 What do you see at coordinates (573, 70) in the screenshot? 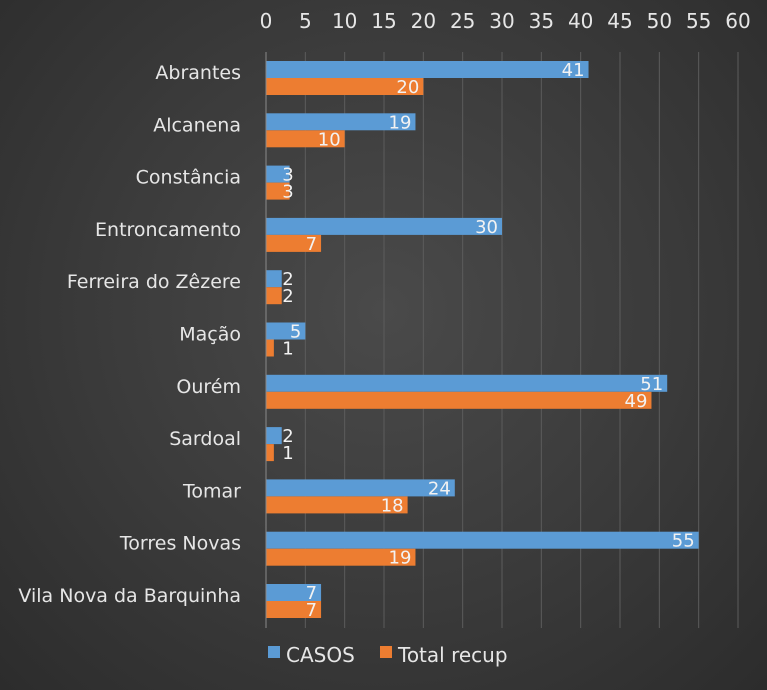
I see `data-label: 41` at bounding box center [573, 70].